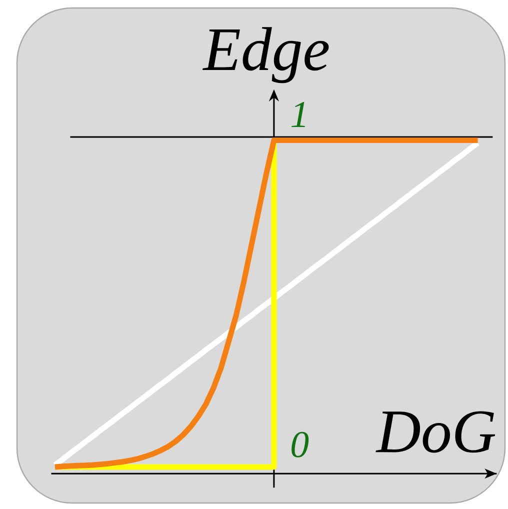  Describe the element at coordinates (436, 432) in the screenshot. I see `x-axis-title: DoG` at that location.